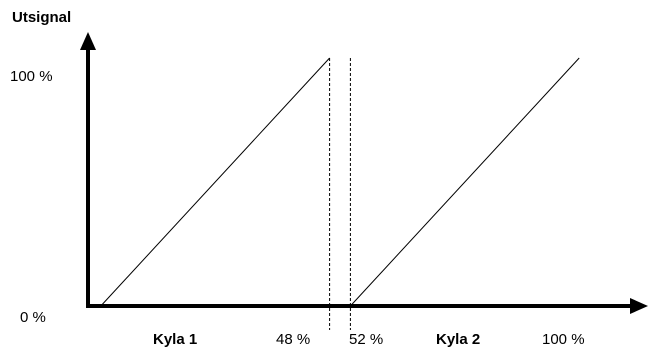 The height and width of the screenshot is (356, 650). What do you see at coordinates (175, 339) in the screenshot?
I see `x-label-kyla-1: Kyla 1` at bounding box center [175, 339].